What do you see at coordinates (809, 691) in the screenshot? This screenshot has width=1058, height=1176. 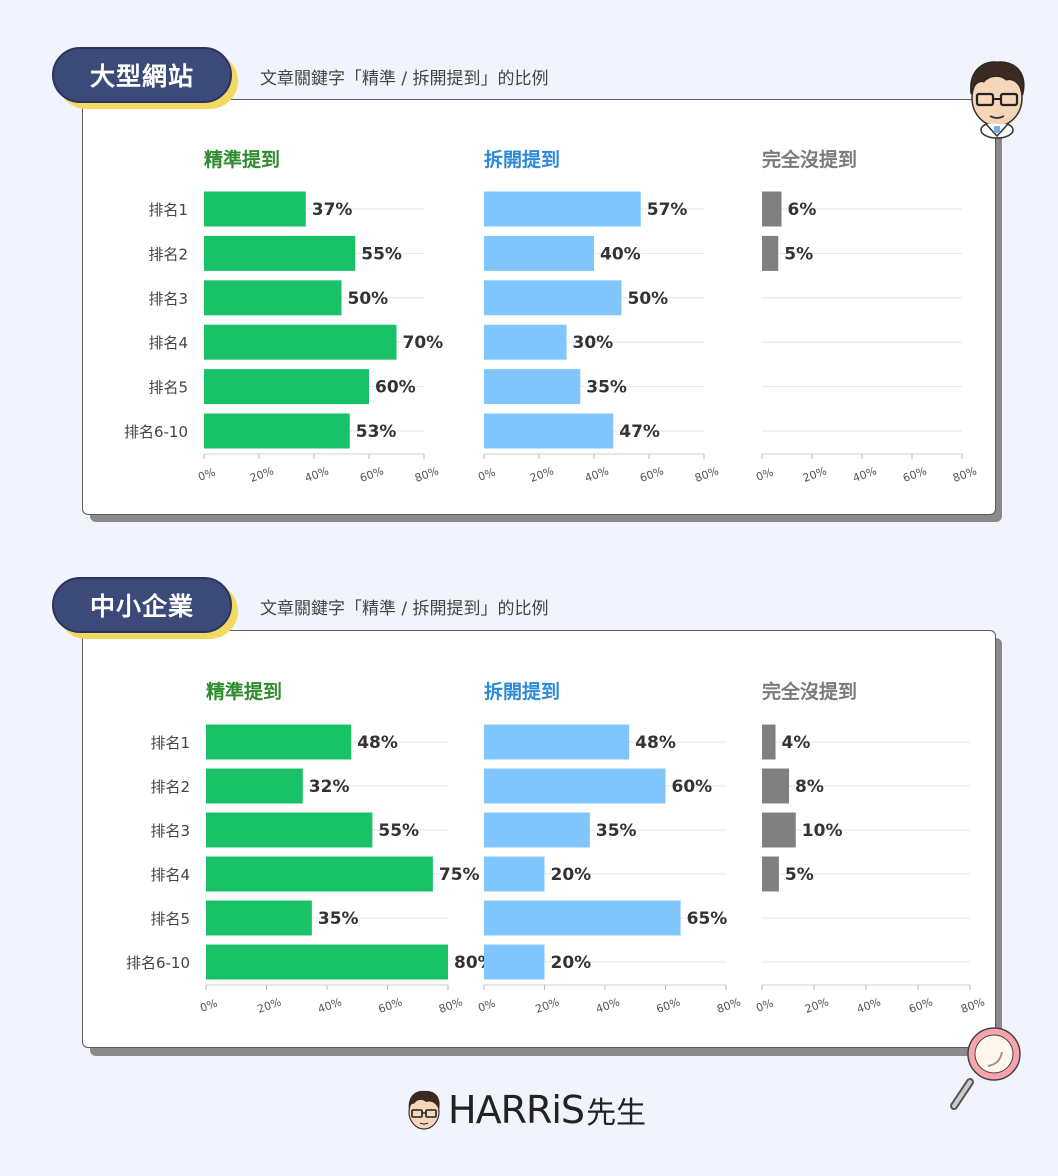 I see `series-title: 完全沒提到` at bounding box center [809, 691].